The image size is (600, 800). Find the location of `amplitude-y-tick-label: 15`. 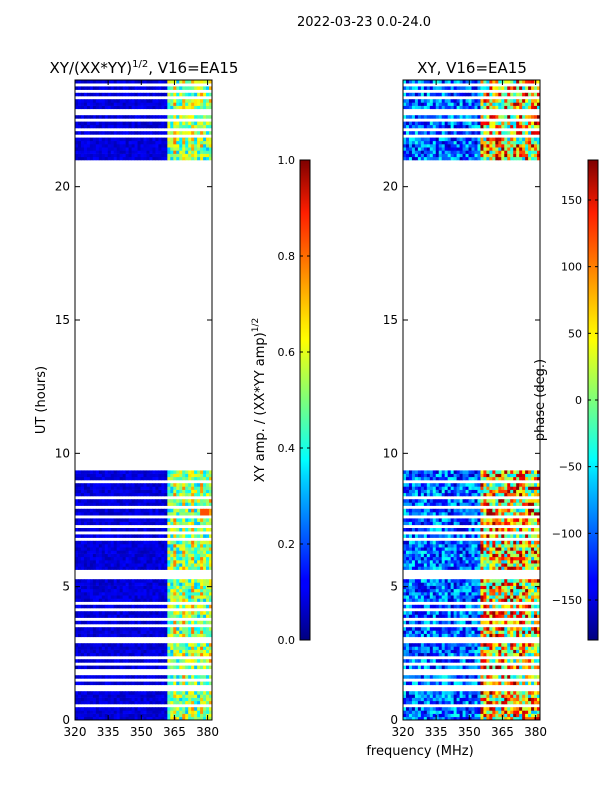

amplitude-y-tick-label: 15 is located at coordinates (62, 320).